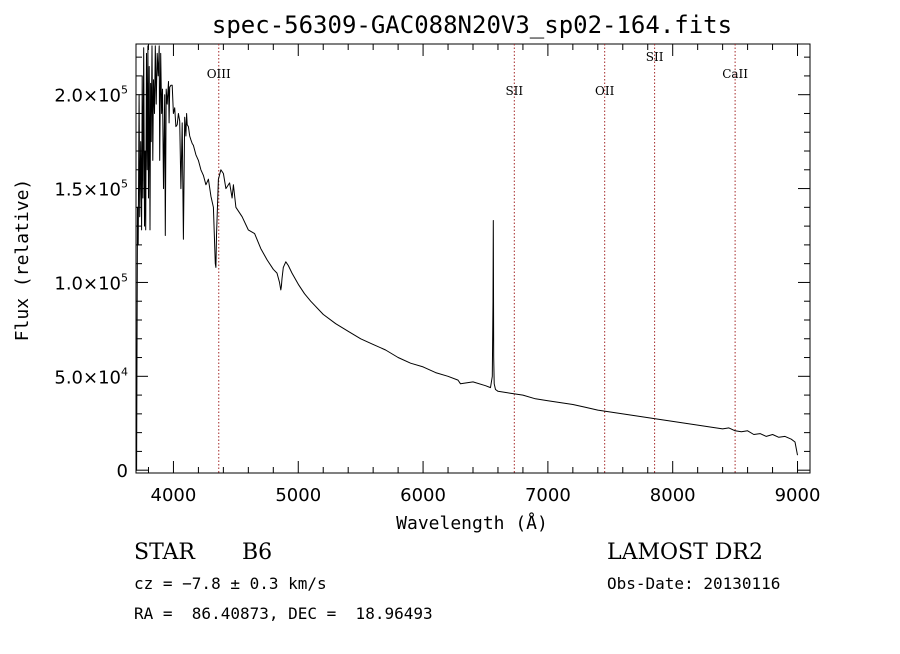 This screenshot has height=654, width=900. Describe the element at coordinates (257, 552) in the screenshot. I see `object-subclass: B6` at that location.